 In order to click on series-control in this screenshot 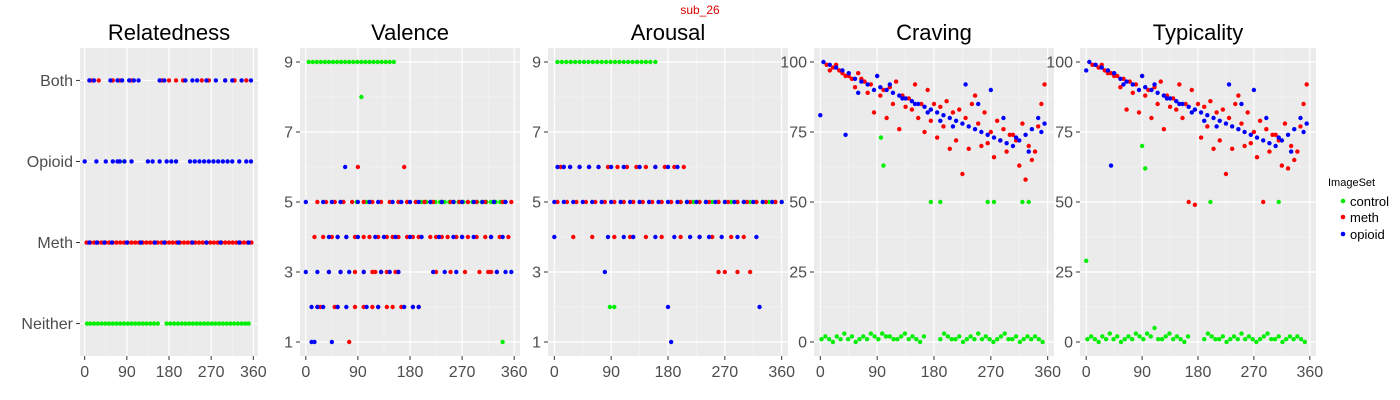, I will do `click(167, 242)`.